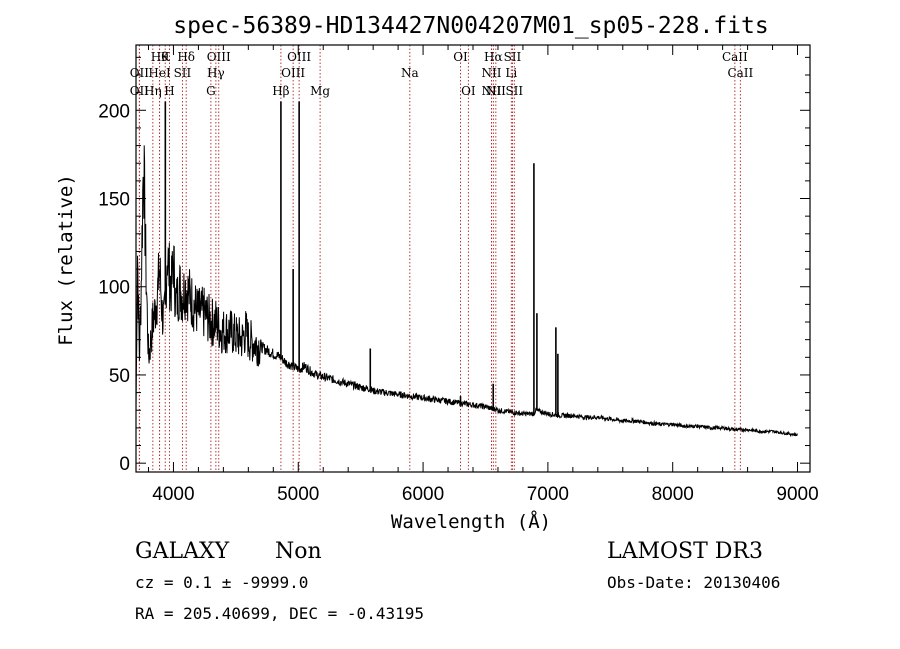 This screenshot has width=900, height=649. What do you see at coordinates (673, 494) in the screenshot?
I see `x-tick-label: 8000` at bounding box center [673, 494].